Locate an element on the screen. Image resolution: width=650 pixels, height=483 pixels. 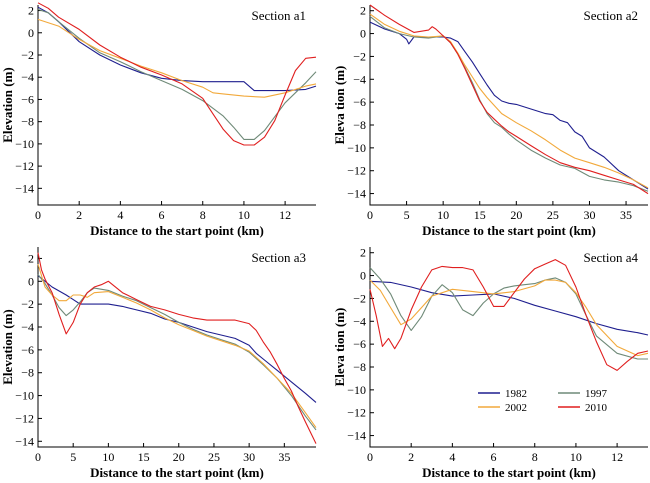
panel-title: Section a3 is located at coordinates (278, 257).